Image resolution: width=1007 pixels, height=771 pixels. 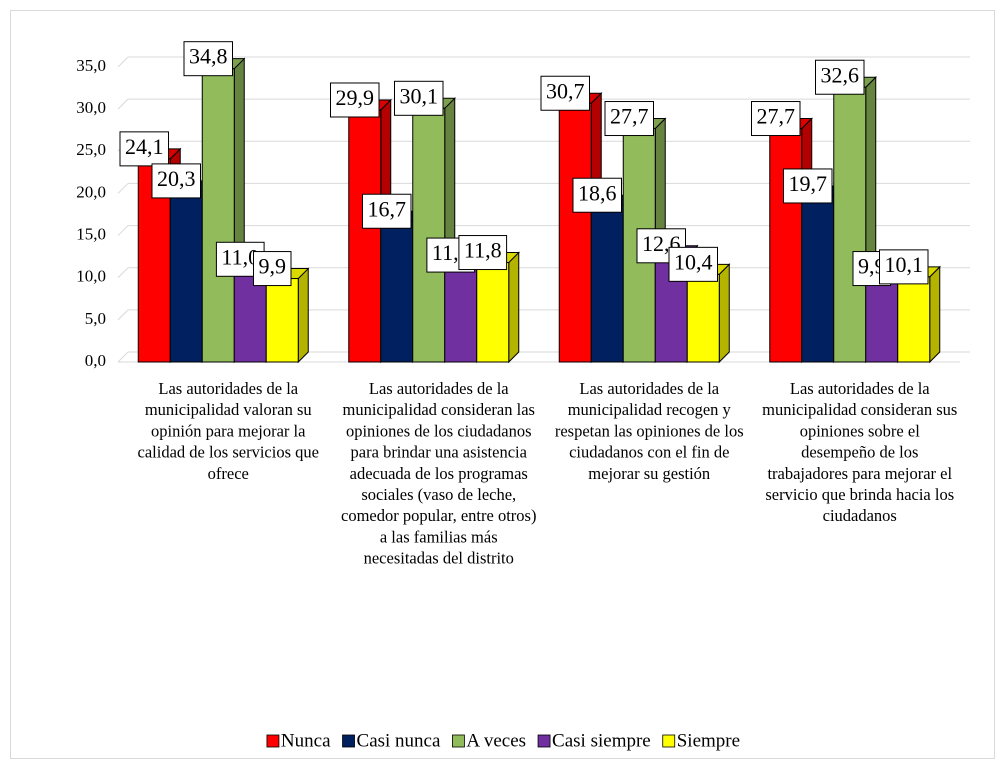 I want to click on legend-label: Nunca, so click(x=306, y=740).